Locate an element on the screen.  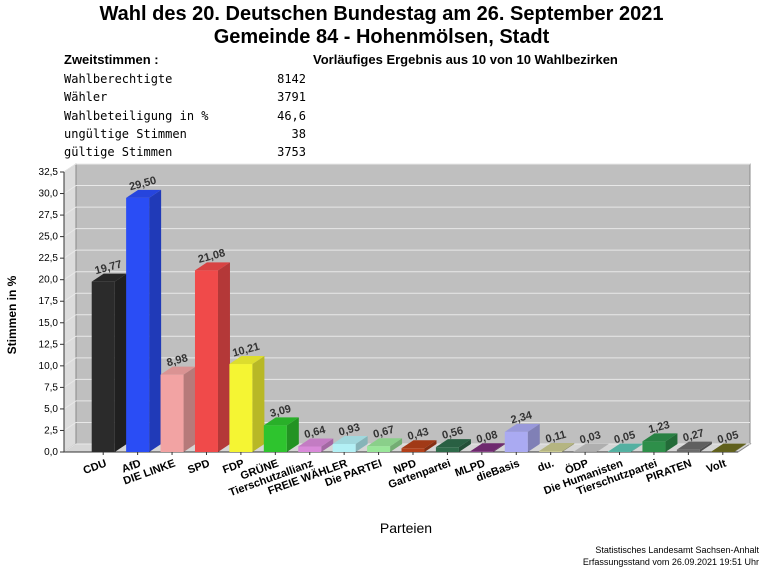
stat-row: gültige Stimmen 3753 is located at coordinates (185, 154).